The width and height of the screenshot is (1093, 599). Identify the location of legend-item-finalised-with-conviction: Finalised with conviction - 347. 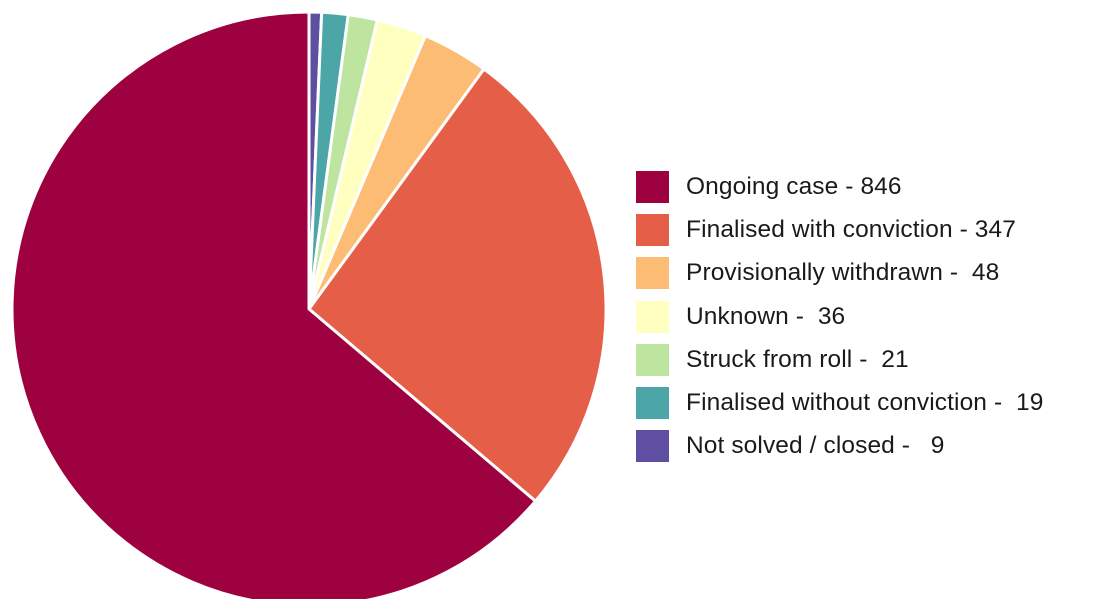
(839, 229).